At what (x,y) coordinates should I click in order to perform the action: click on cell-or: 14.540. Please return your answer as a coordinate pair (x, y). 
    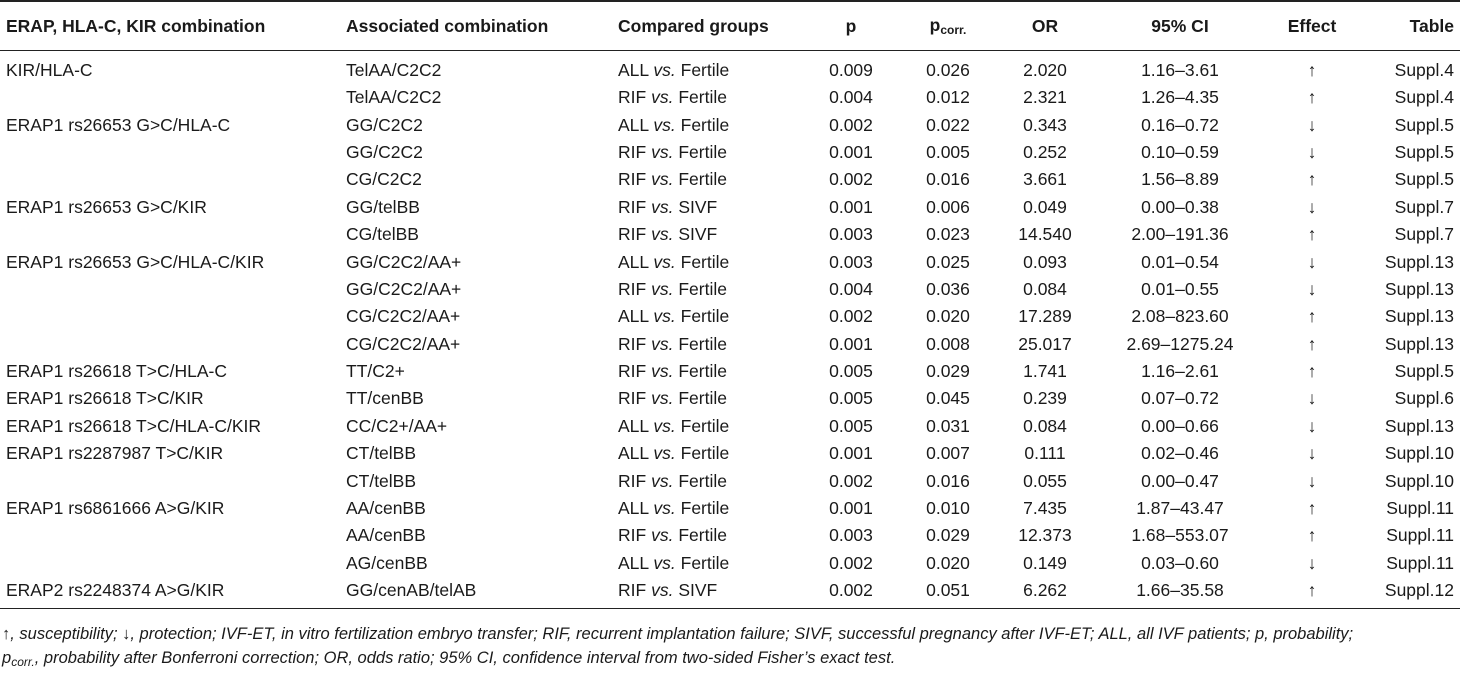
    Looking at the image, I should click on (1045, 234).